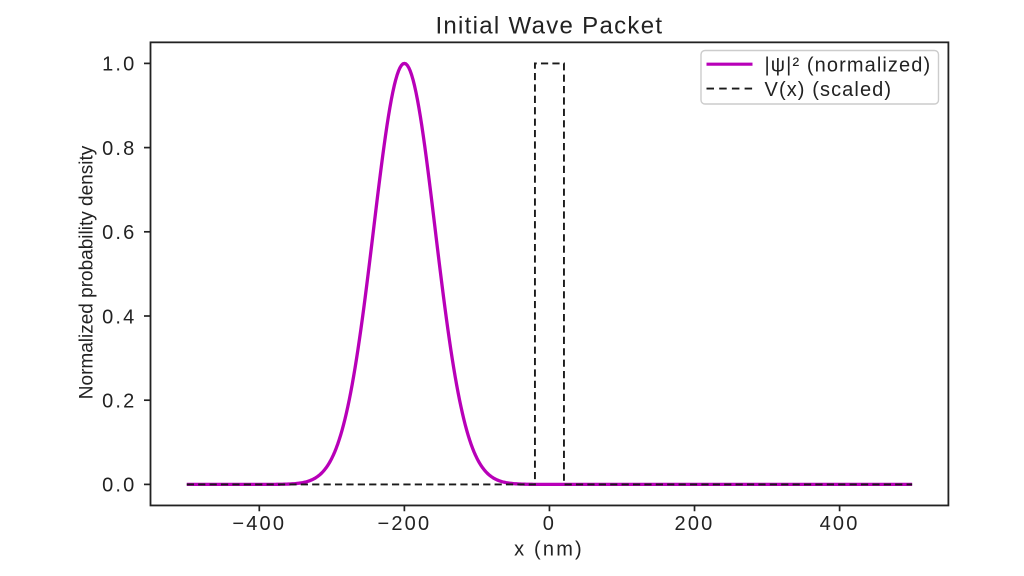 Image resolution: width=1024 pixels, height=576 pixels. What do you see at coordinates (404, 524) in the screenshot?
I see `svg-text: −200` at bounding box center [404, 524].